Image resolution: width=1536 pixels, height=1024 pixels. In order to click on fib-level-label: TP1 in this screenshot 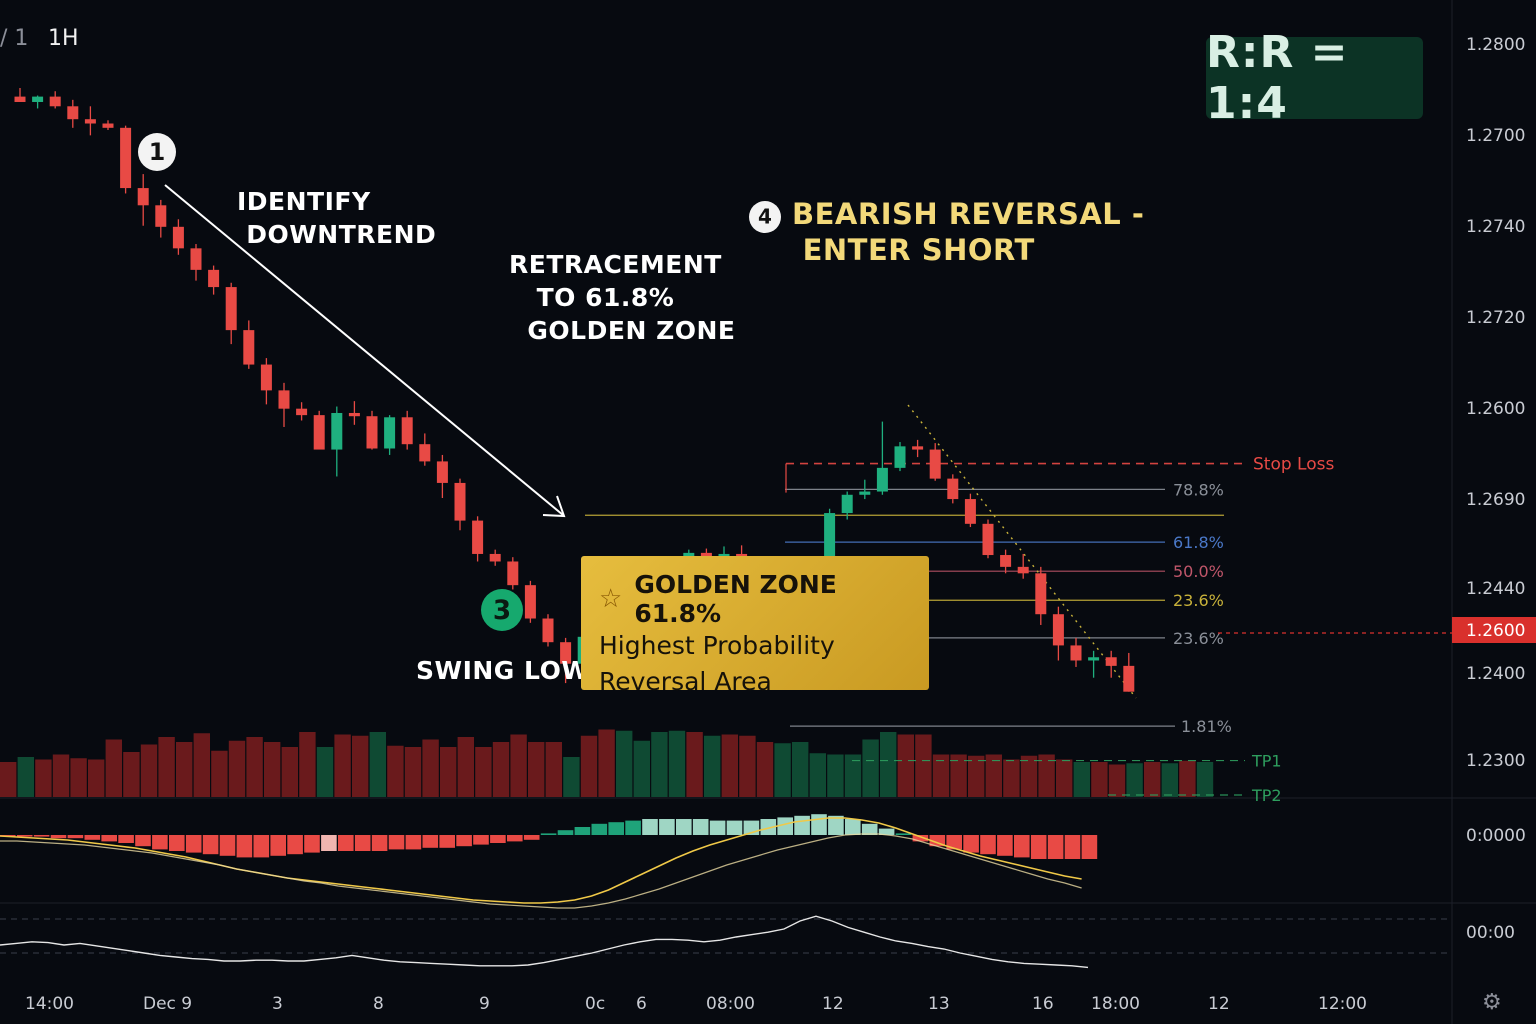, I will do `click(1266, 761)`.